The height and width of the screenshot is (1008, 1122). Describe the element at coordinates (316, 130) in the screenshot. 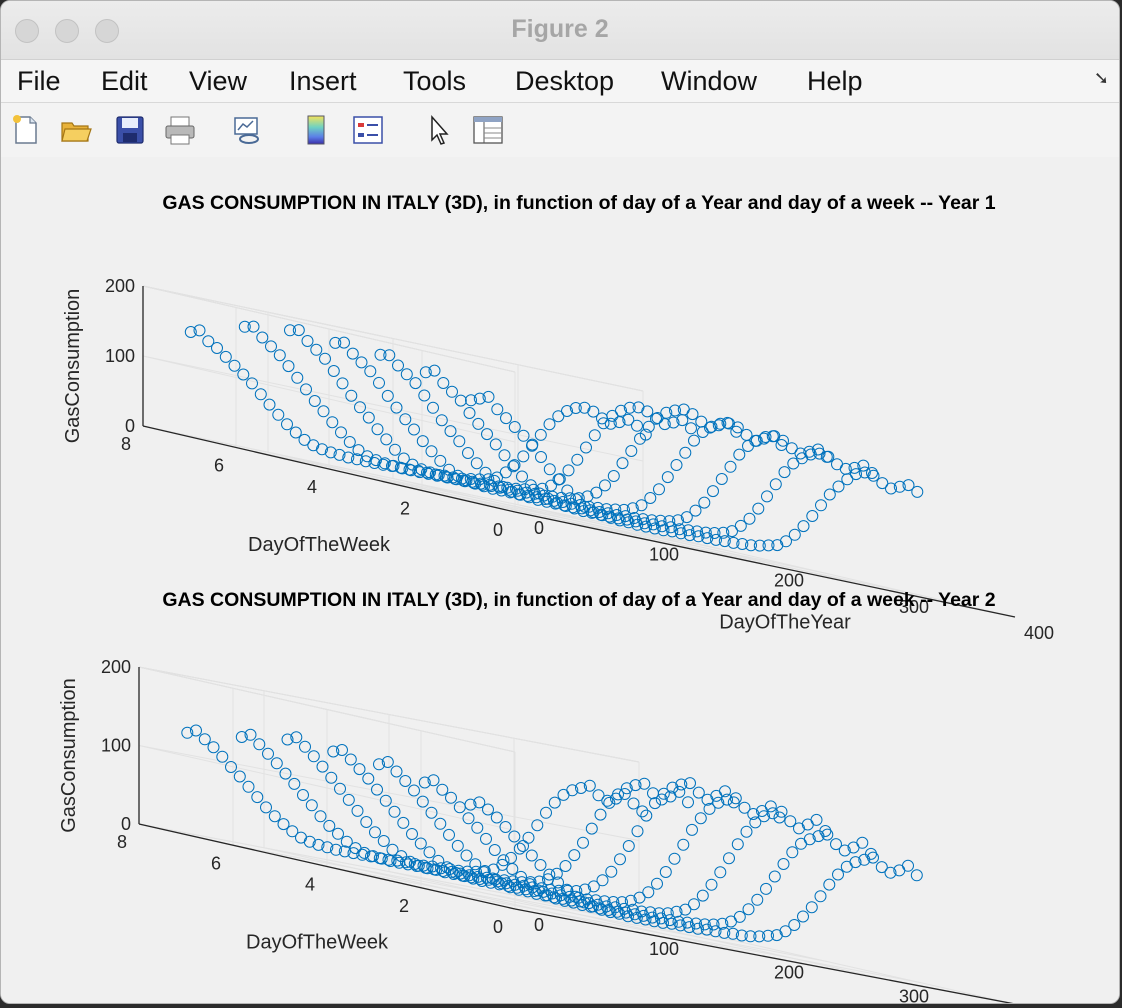

I see `colorbar-icon` at that location.